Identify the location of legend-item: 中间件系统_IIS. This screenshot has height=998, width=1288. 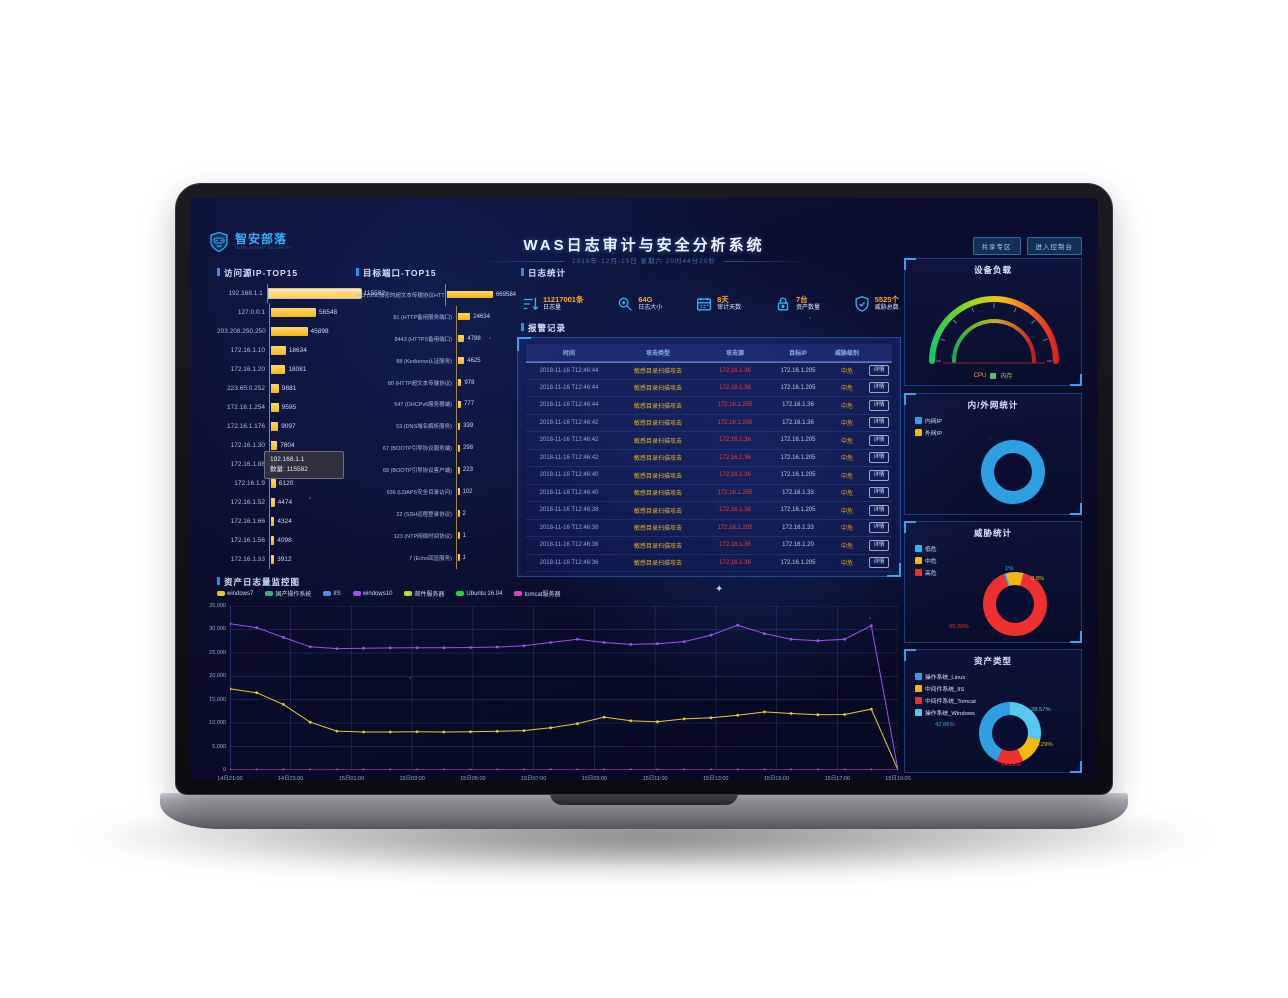
(945, 688).